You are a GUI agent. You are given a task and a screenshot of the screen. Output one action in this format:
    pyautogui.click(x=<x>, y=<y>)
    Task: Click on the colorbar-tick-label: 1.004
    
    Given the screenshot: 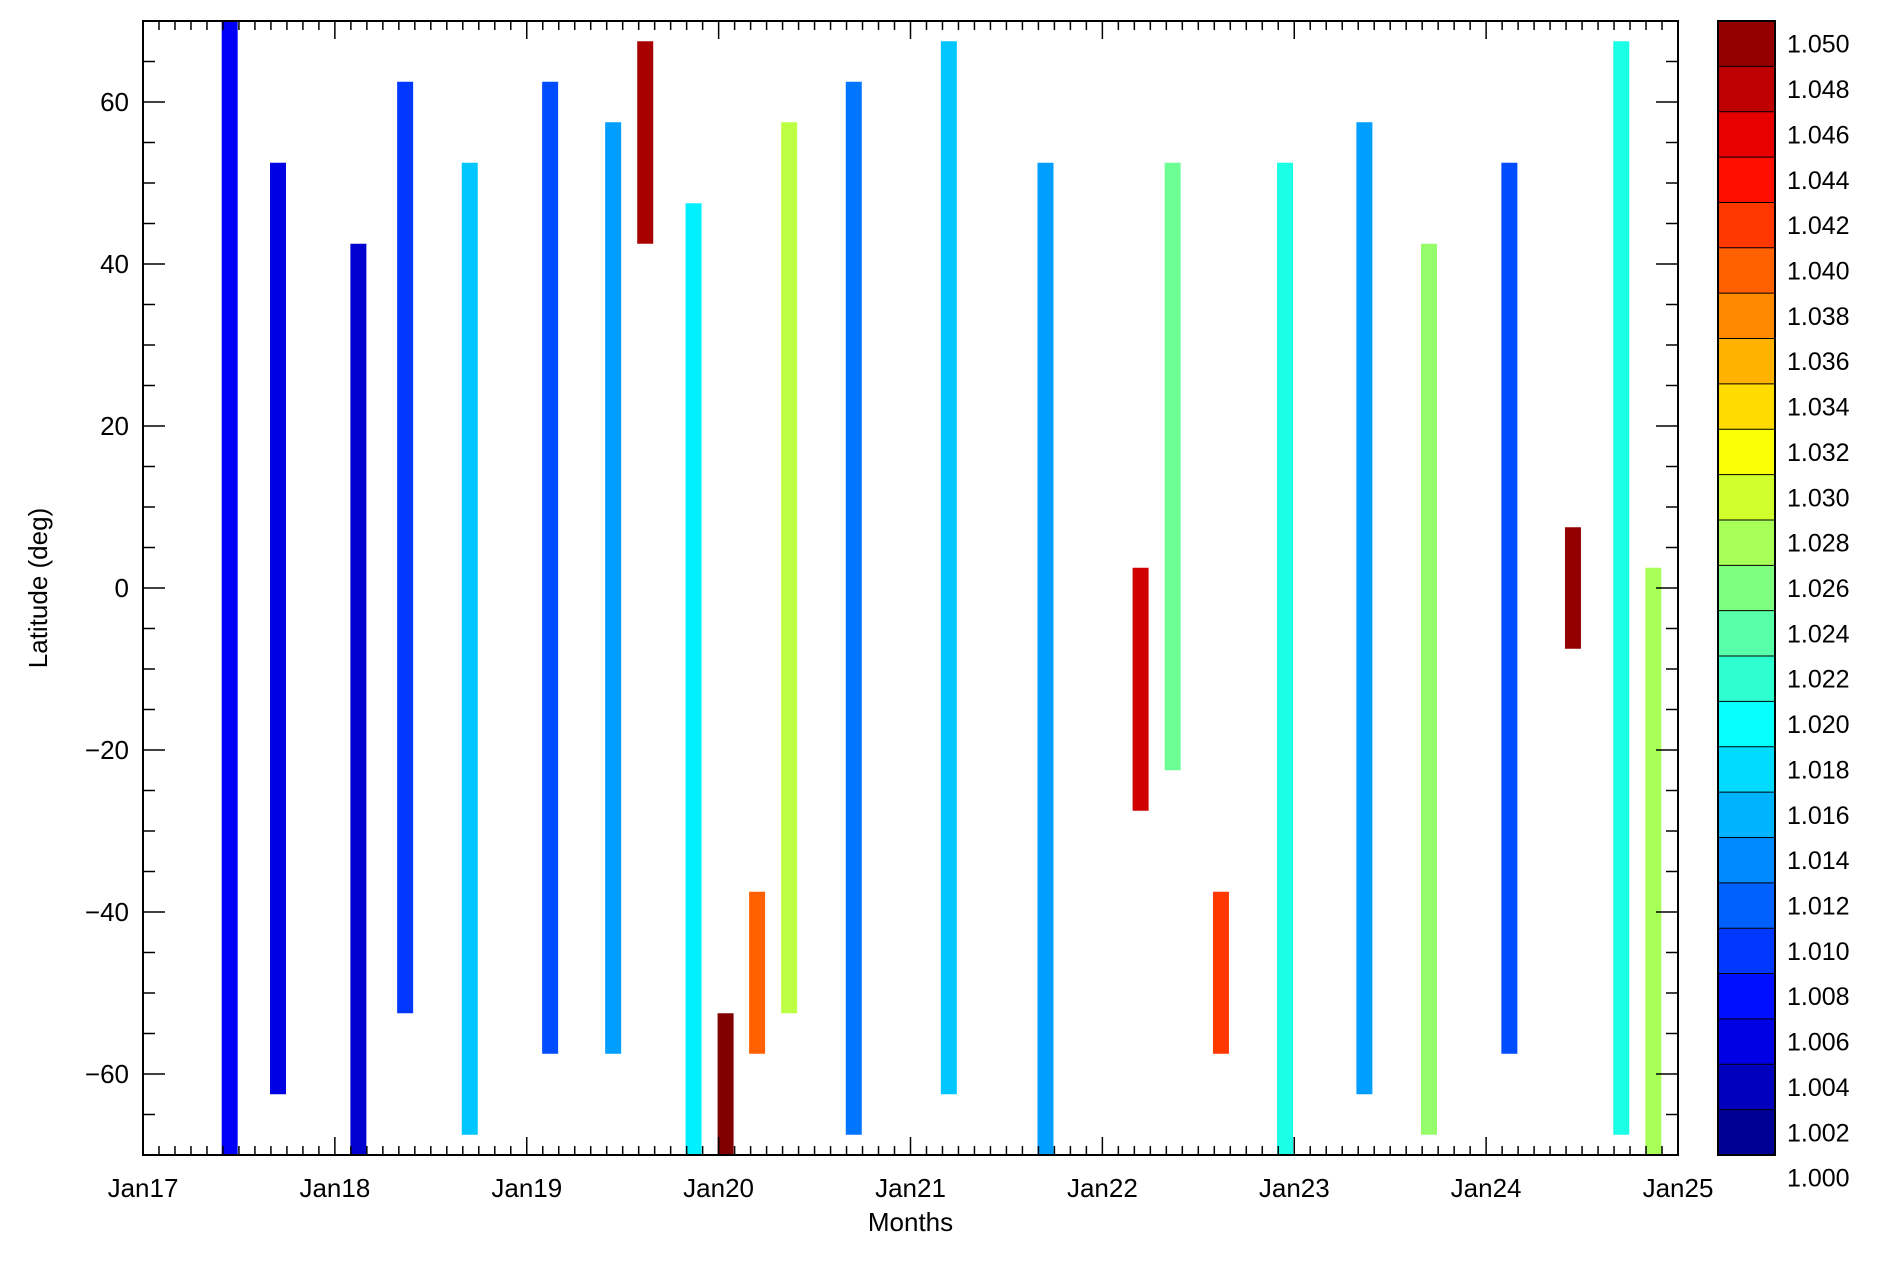 What is the action you would take?
    pyautogui.click(x=1818, y=1088)
    